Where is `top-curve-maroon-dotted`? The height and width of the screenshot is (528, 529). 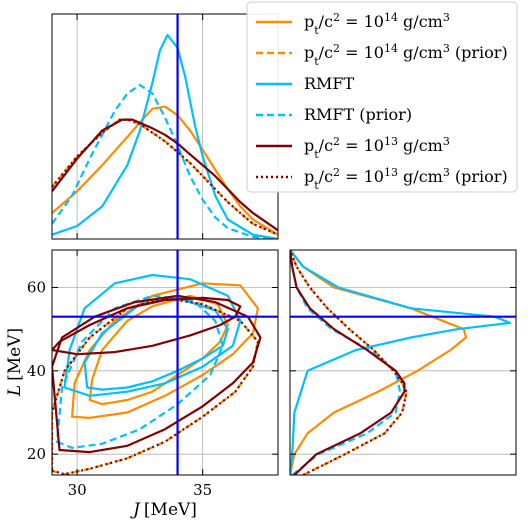
top-curve-maroon-dotted is located at coordinates (165, 177).